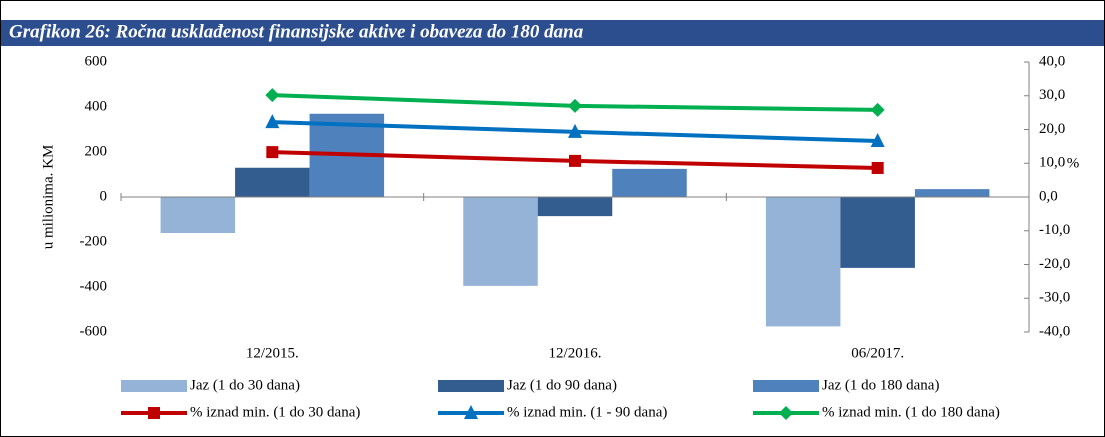 The height and width of the screenshot is (437, 1105). What do you see at coordinates (877, 353) in the screenshot?
I see `x-tick-label: 06/2017.` at bounding box center [877, 353].